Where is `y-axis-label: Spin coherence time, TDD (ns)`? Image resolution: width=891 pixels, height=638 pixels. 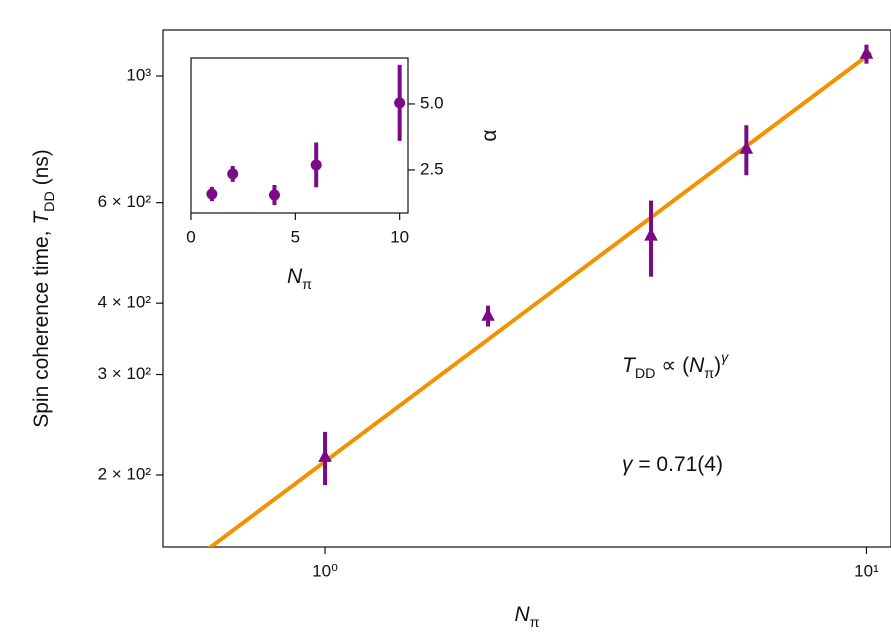 y-axis-label: Spin coherence time, TDD (ns) is located at coordinates (44, 288).